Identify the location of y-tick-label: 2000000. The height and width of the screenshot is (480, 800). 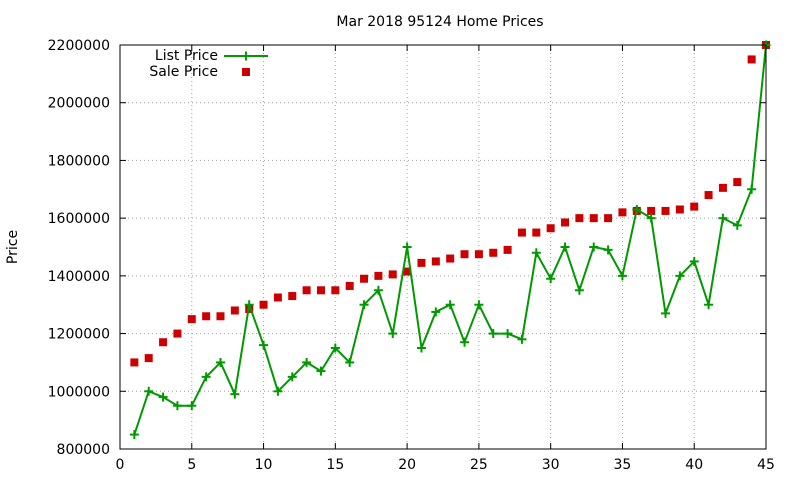
(79, 104).